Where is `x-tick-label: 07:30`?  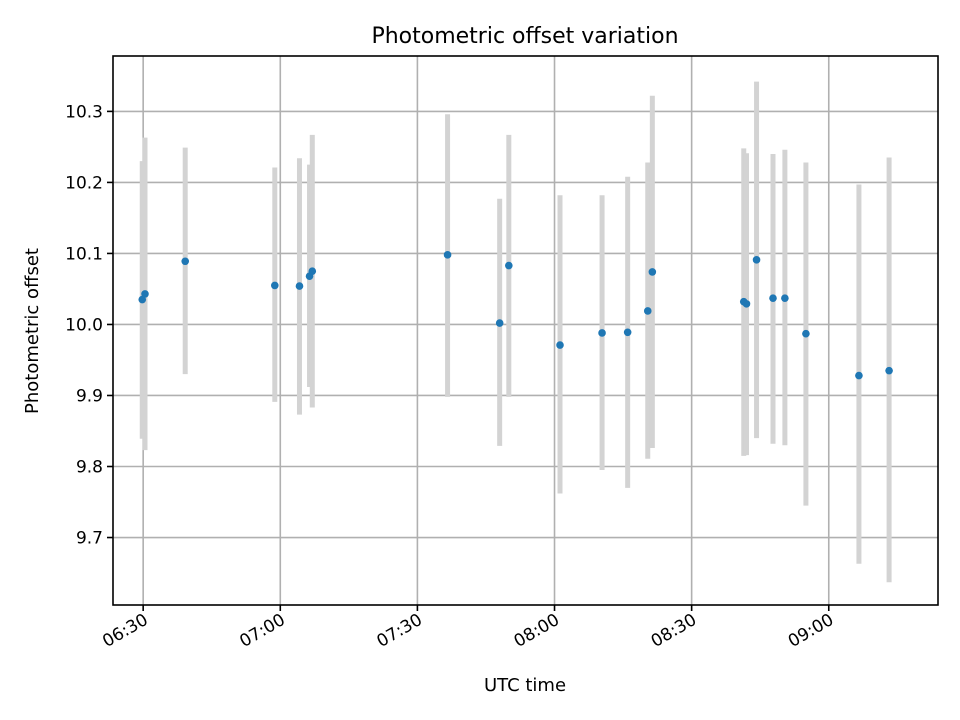
x-tick-label: 07:30 is located at coordinates (399, 631).